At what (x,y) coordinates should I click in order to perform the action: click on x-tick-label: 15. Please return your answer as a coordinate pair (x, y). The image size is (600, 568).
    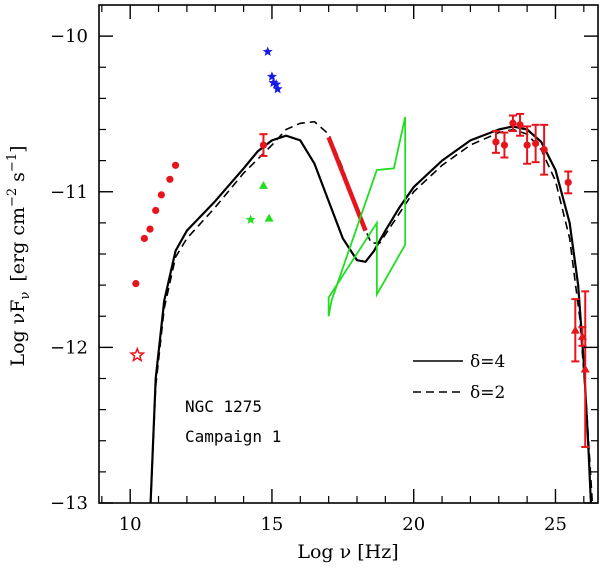
    Looking at the image, I should click on (271, 524).